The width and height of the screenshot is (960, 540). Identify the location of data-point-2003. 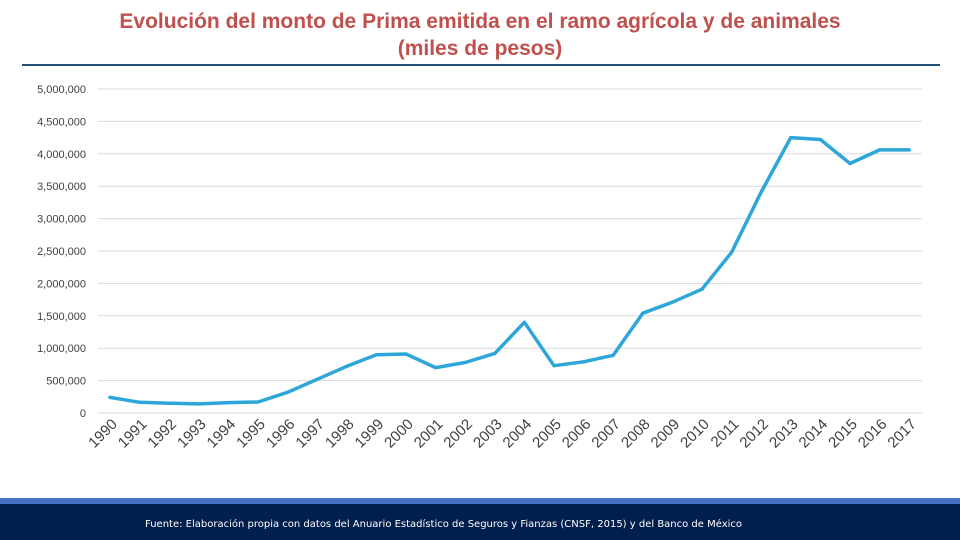
(495, 353).